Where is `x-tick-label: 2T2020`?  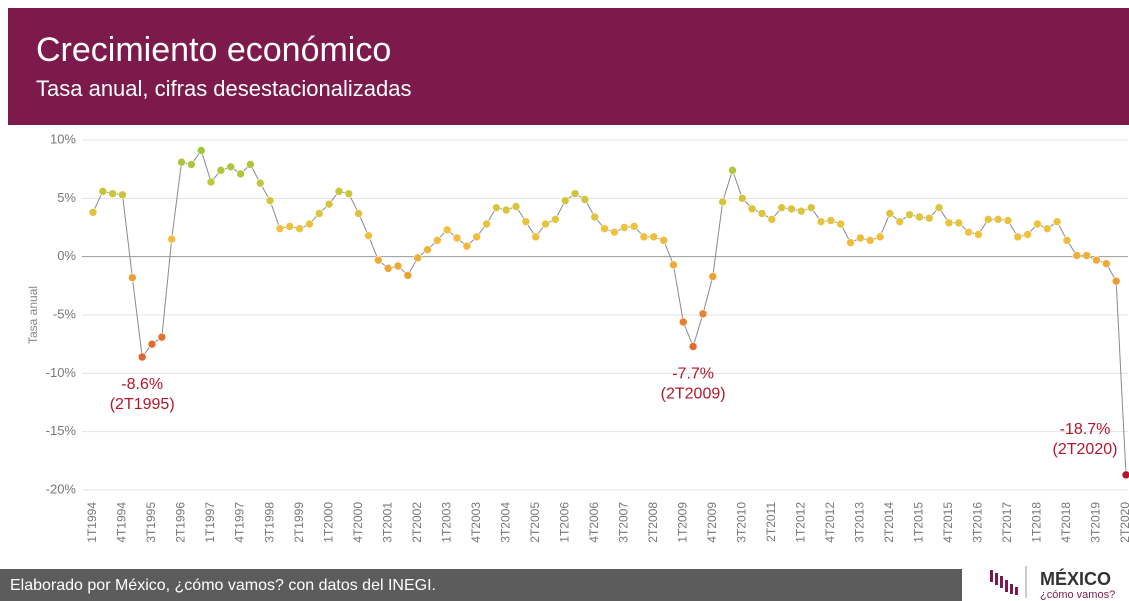
x-tick-label: 2T2020 is located at coordinates (1123, 522).